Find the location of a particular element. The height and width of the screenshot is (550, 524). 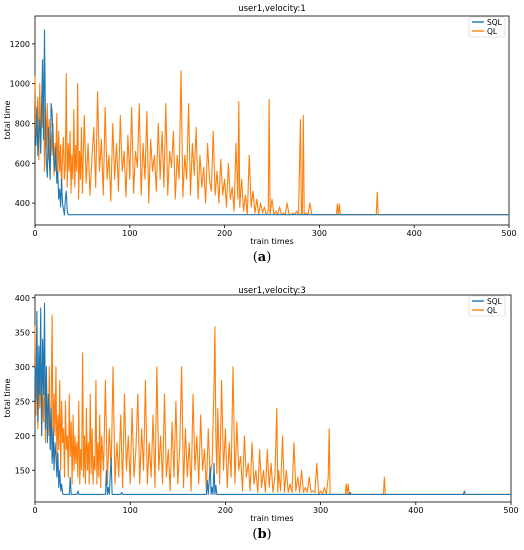

chart-a-y-tick-label: 800 is located at coordinates (22, 123).